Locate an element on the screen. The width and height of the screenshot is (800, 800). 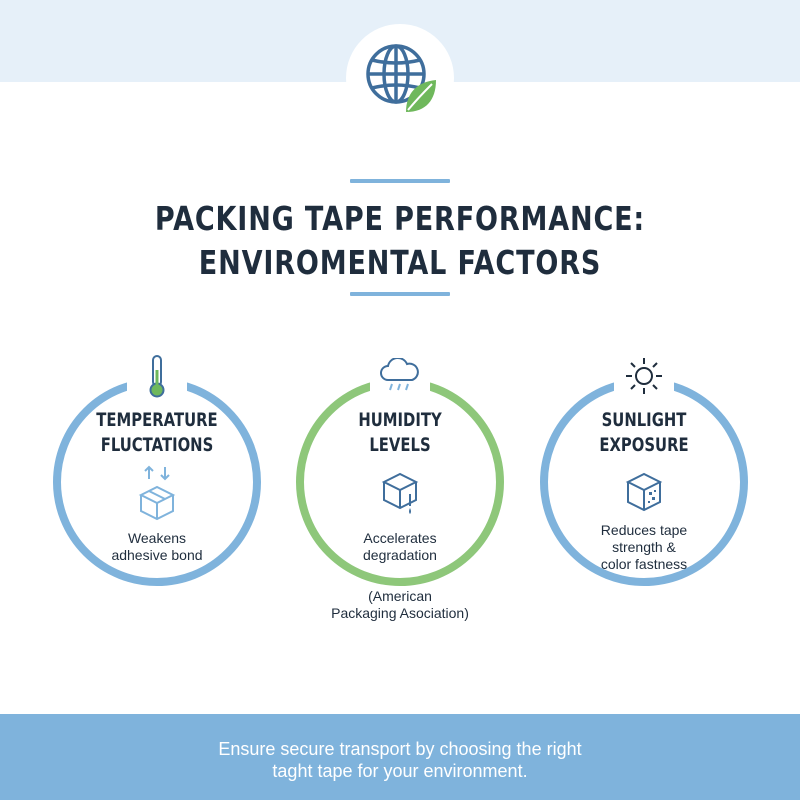
factor-description-line-2: adhesive bond is located at coordinates (157, 555).